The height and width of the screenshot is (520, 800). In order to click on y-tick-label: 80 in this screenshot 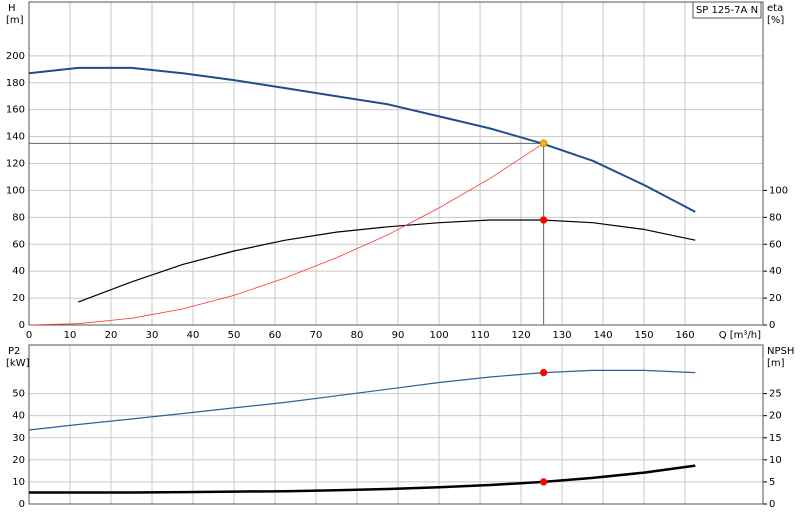, I will do `click(18, 217)`.